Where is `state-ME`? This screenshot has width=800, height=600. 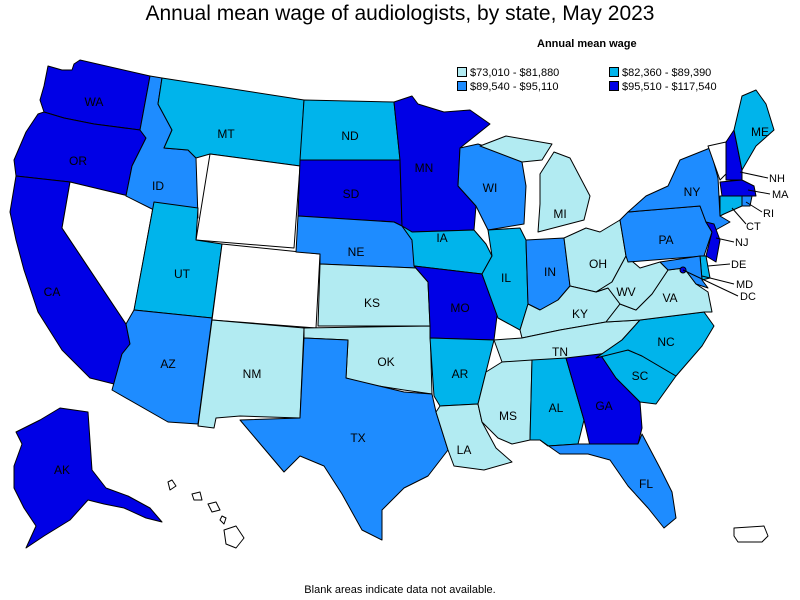 state-ME is located at coordinates (754, 130).